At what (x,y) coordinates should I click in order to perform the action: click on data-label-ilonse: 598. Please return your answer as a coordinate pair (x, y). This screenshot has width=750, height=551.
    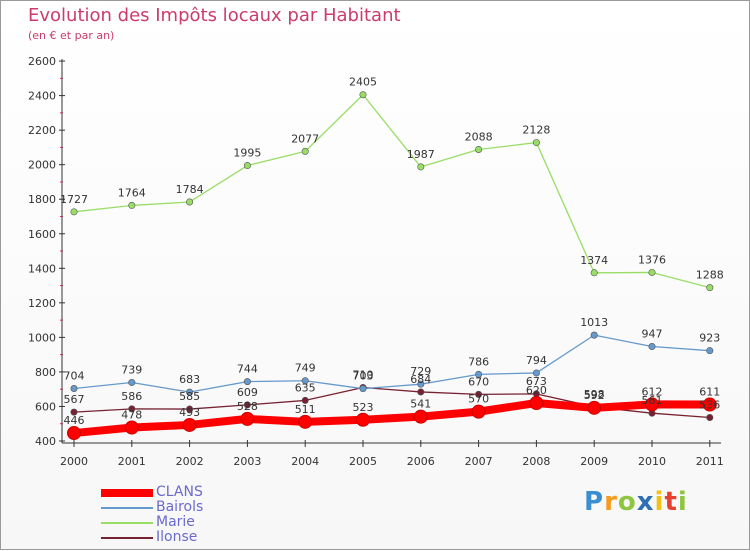
    Looking at the image, I should click on (594, 394).